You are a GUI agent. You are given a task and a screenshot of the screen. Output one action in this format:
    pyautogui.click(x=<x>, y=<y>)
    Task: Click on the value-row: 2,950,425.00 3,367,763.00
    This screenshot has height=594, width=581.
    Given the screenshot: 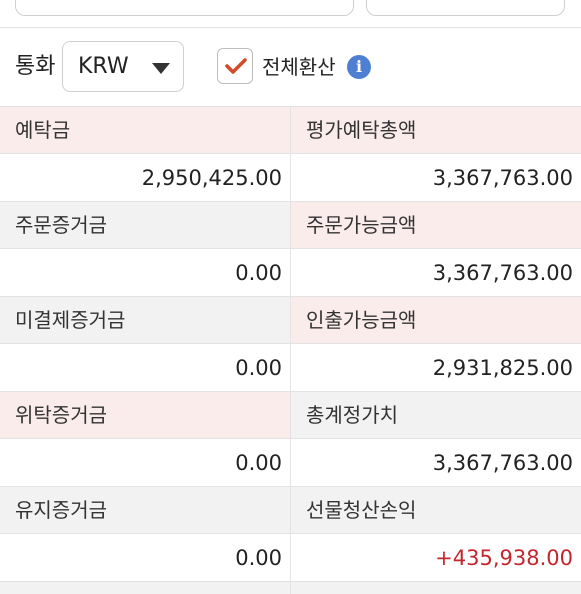 What is the action you would take?
    pyautogui.click(x=290, y=178)
    